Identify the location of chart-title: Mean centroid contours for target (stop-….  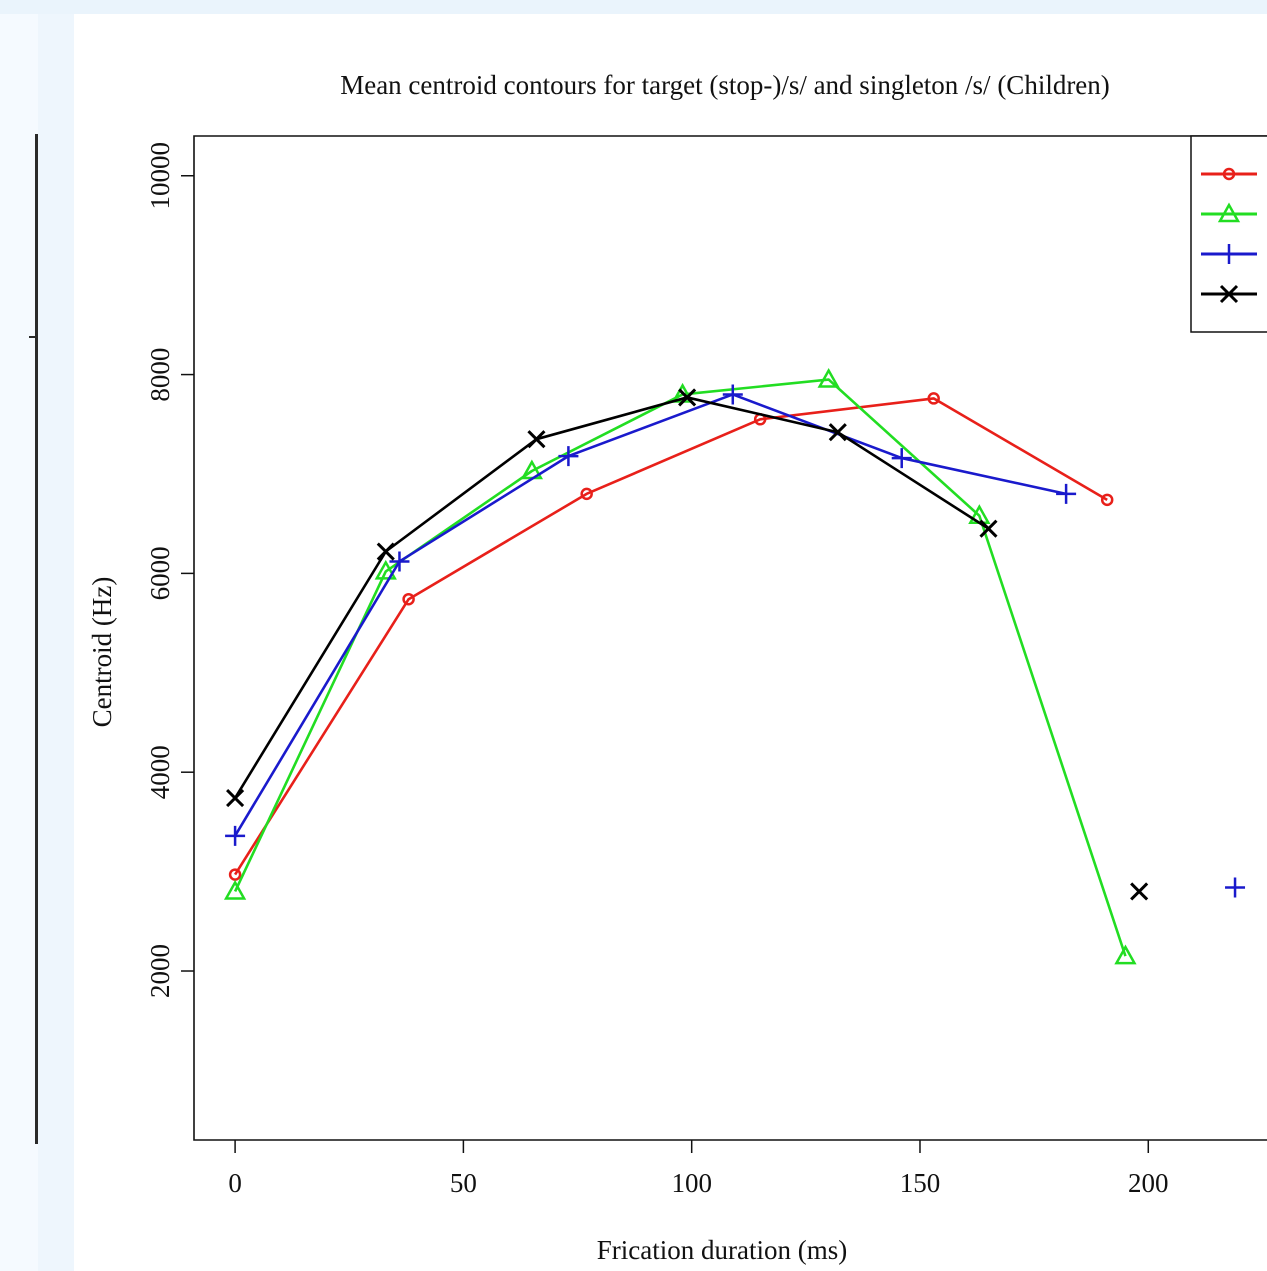
(725, 85).